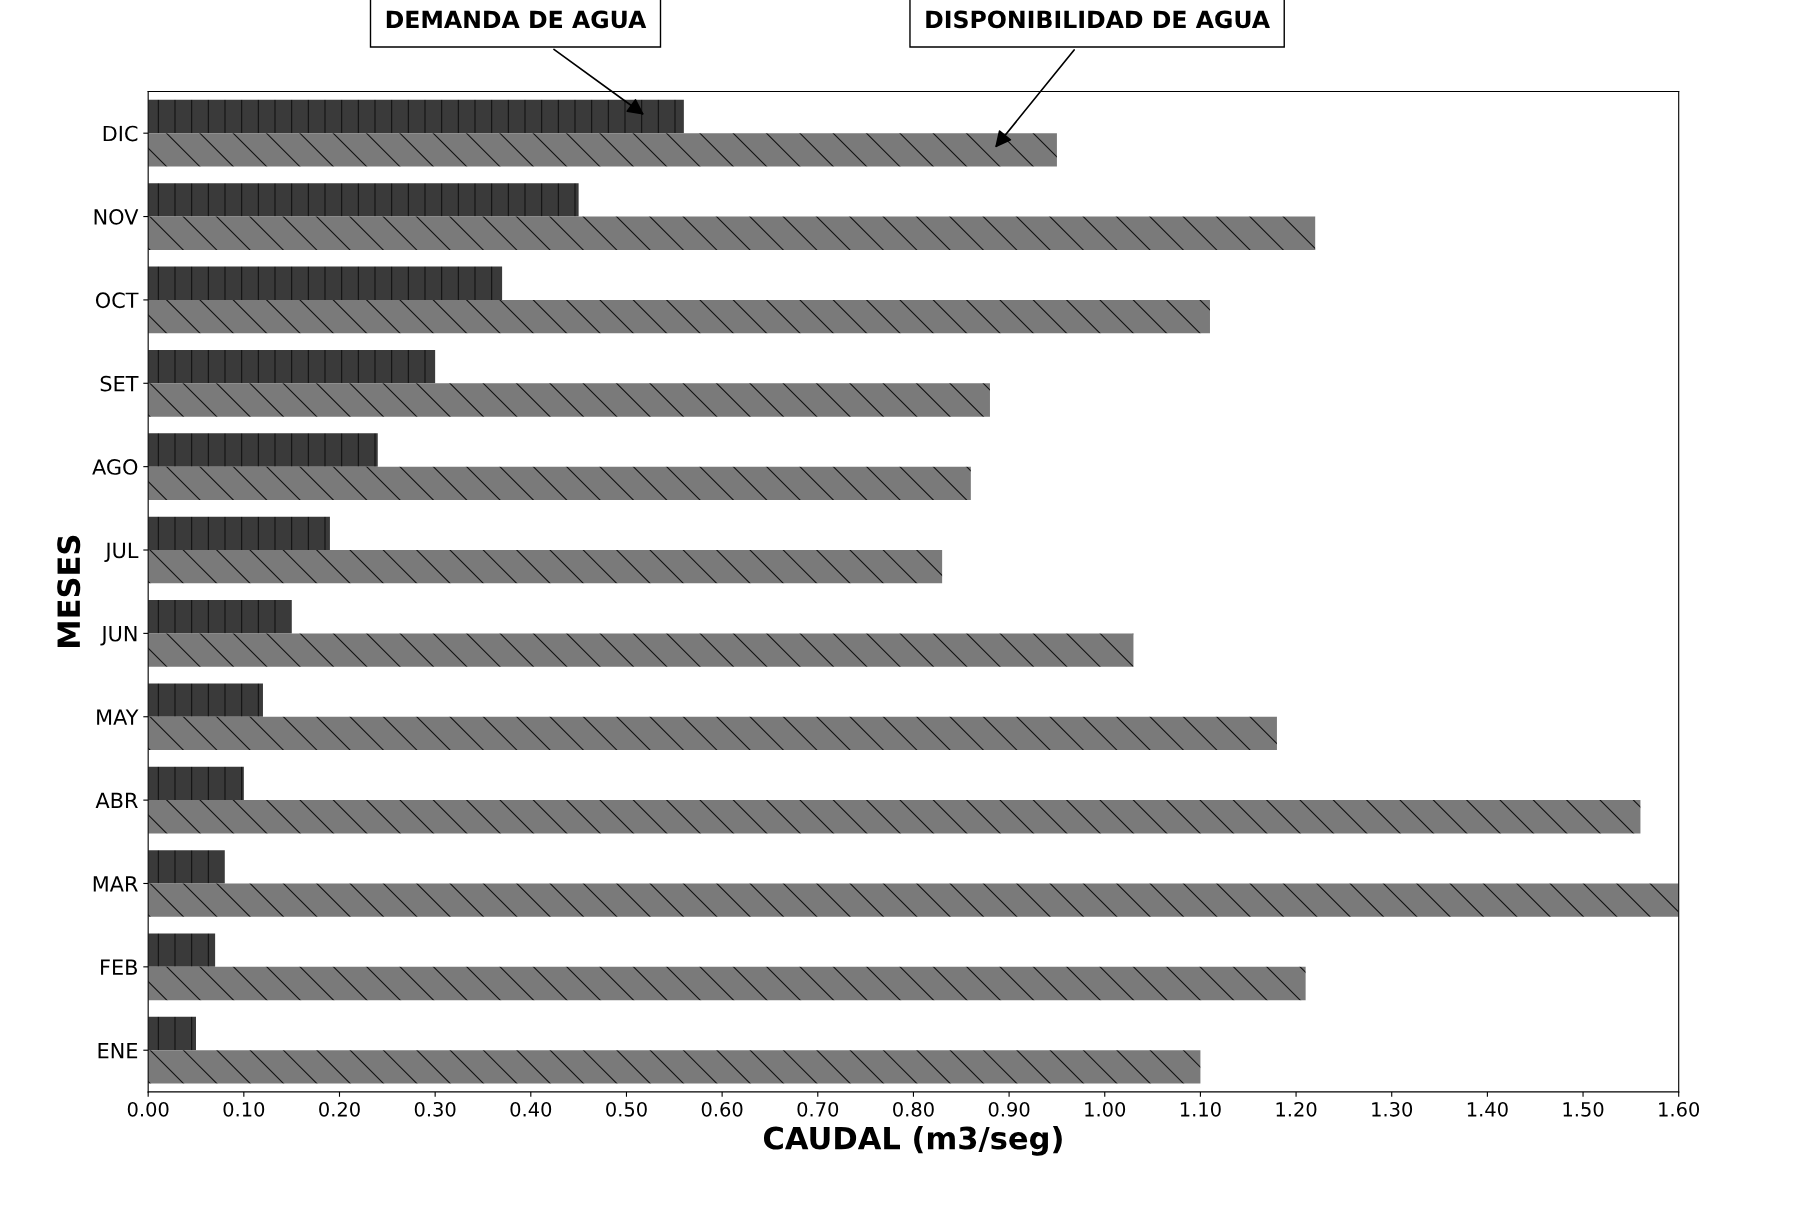 The image size is (1807, 1220). Describe the element at coordinates (118, 717) in the screenshot. I see `y-tick-label: MAY` at that location.